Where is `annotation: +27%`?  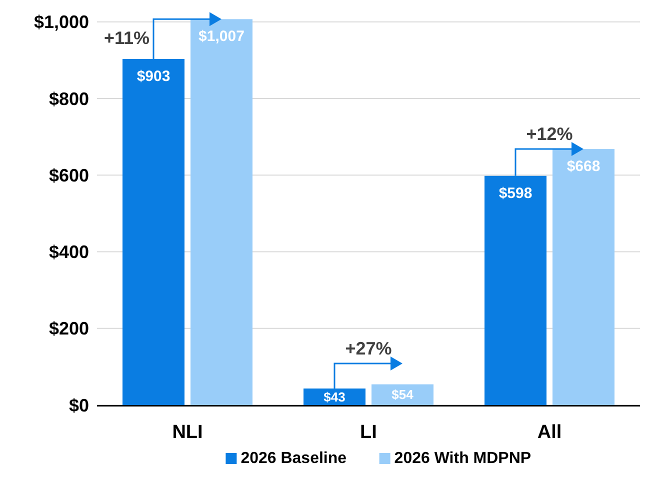
annotation: +27% is located at coordinates (368, 348).